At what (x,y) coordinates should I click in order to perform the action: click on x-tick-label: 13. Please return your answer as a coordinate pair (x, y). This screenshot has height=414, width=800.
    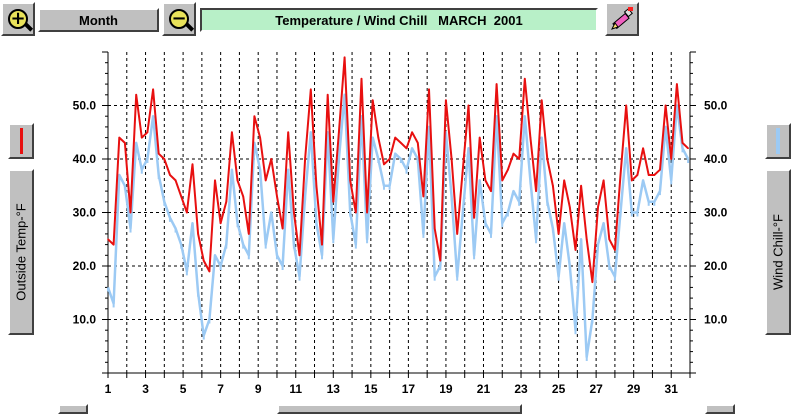
    Looking at the image, I should click on (334, 389).